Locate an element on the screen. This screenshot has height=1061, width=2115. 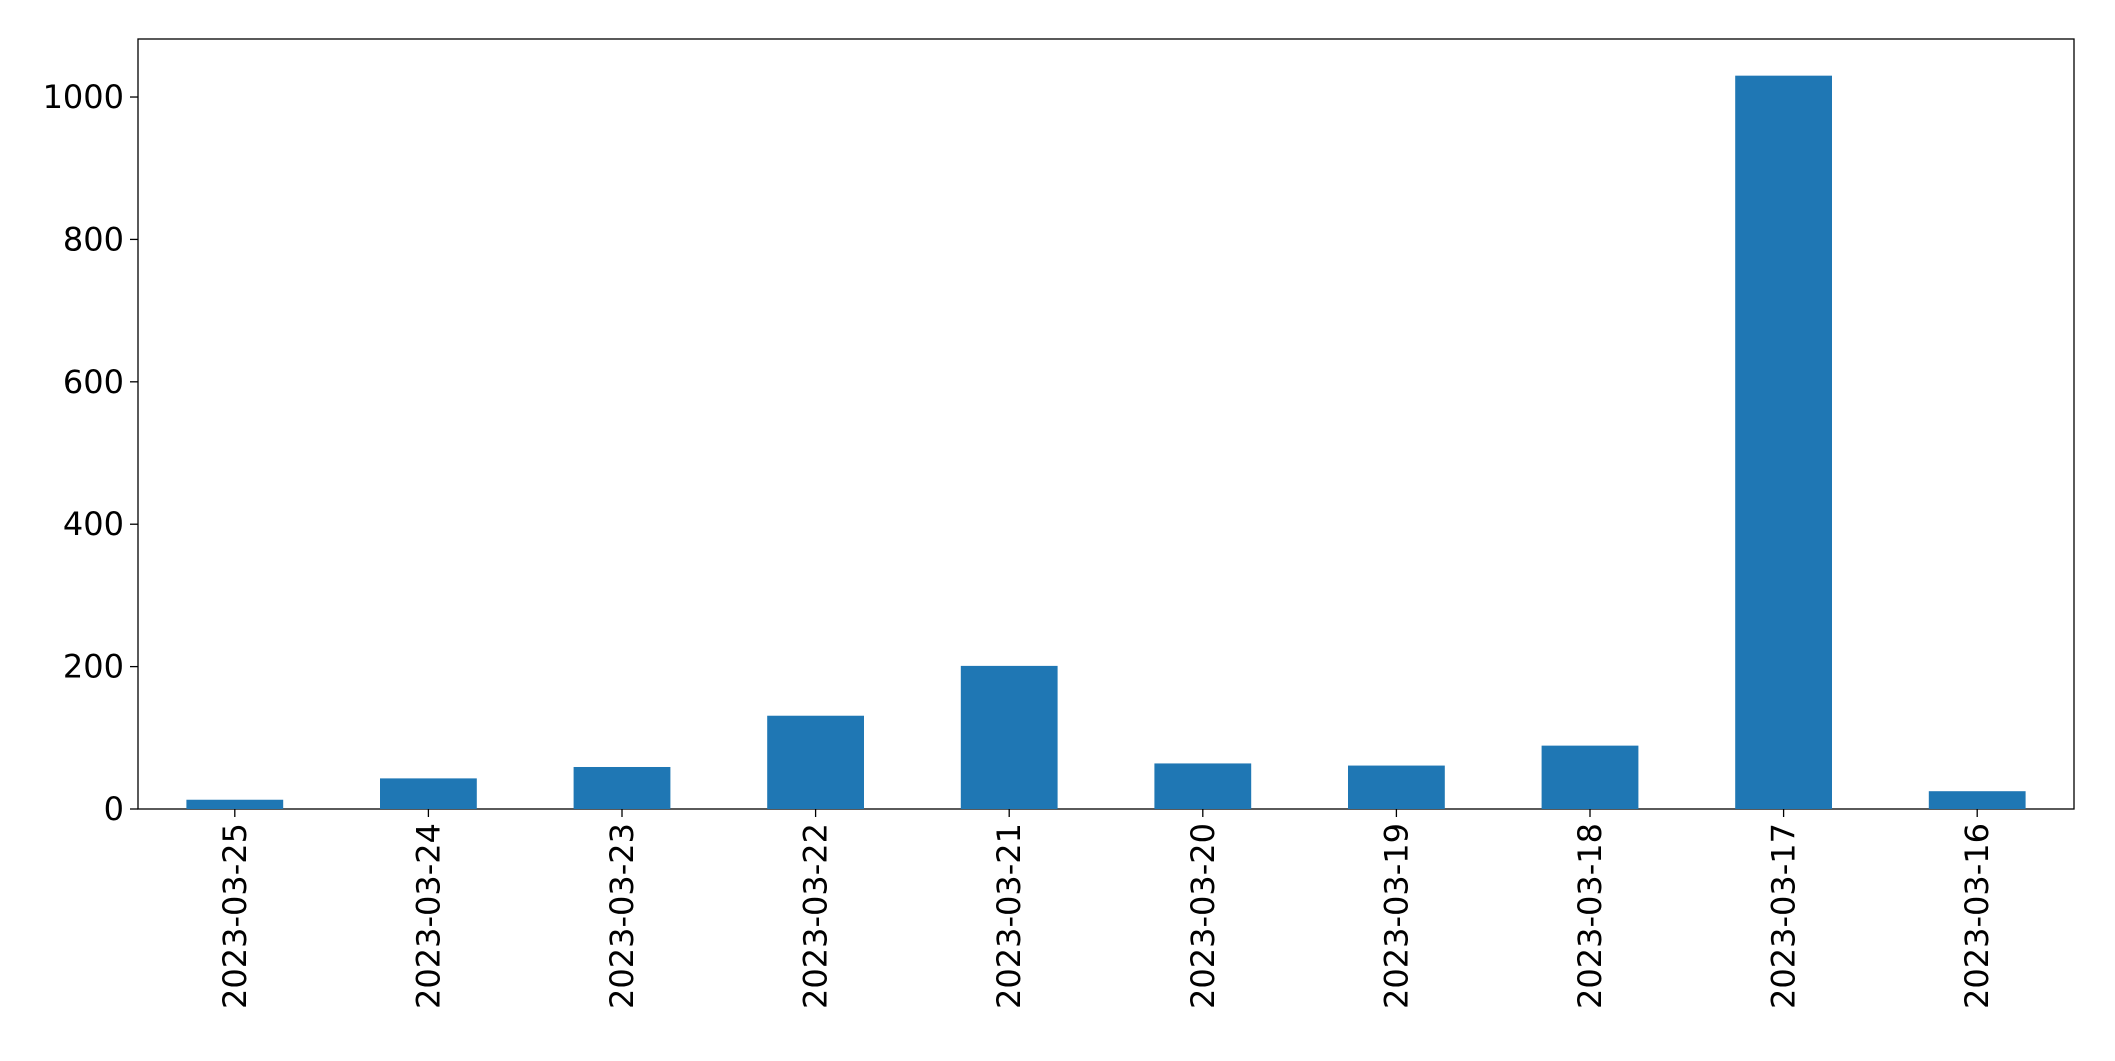
x-tick-label: 2023-03-16 is located at coordinates (1977, 916).